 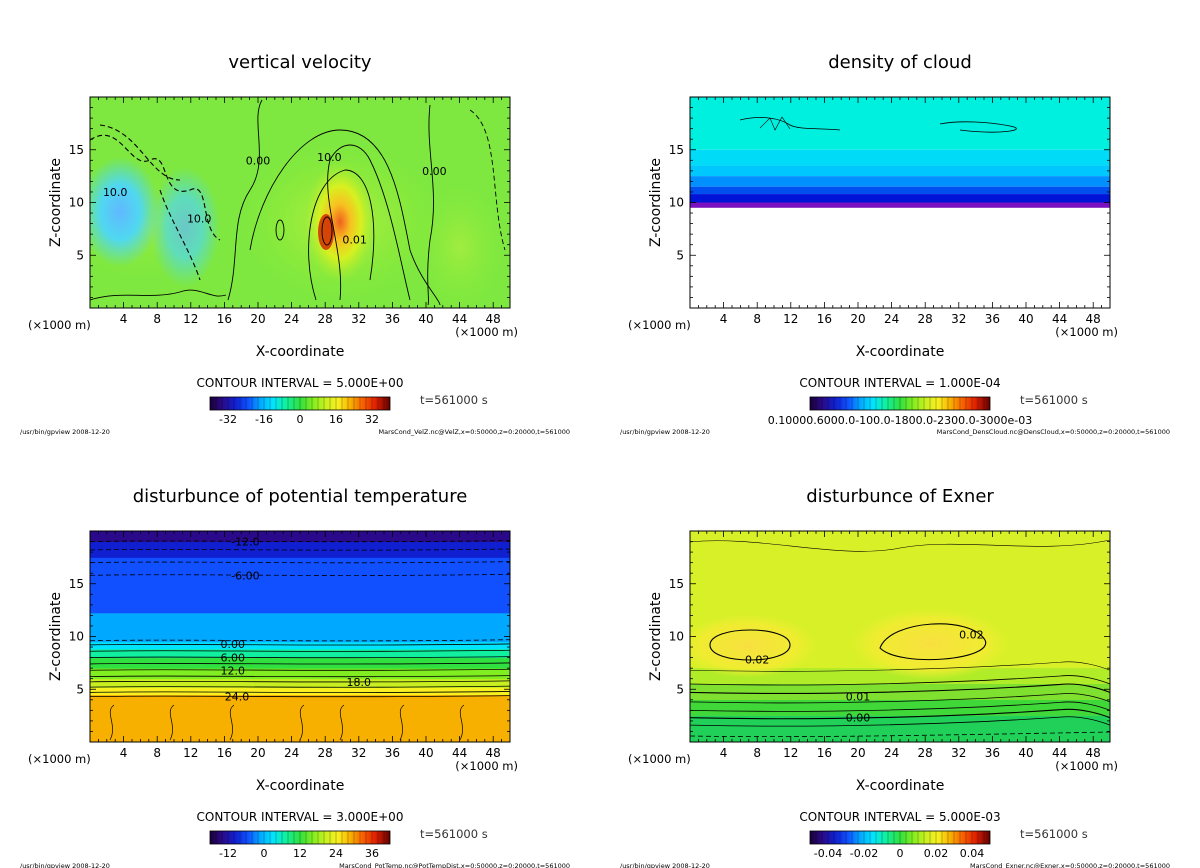 I want to click on colorbar-tick-label: -12, so click(x=228, y=853).